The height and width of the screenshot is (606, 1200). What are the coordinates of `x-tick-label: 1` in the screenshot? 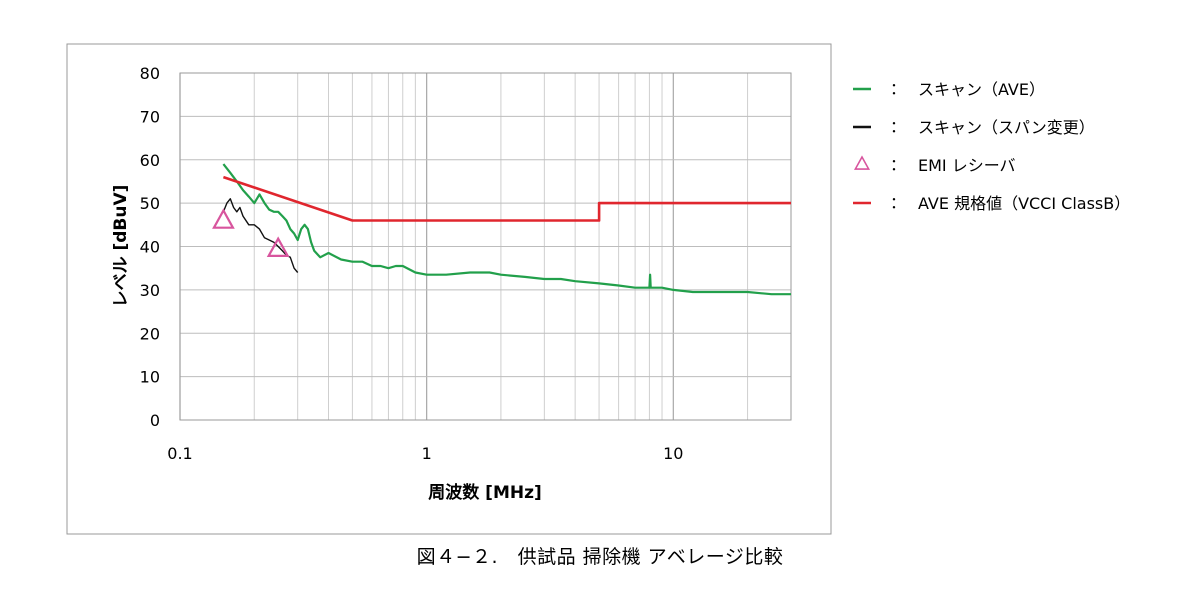 It's located at (427, 453).